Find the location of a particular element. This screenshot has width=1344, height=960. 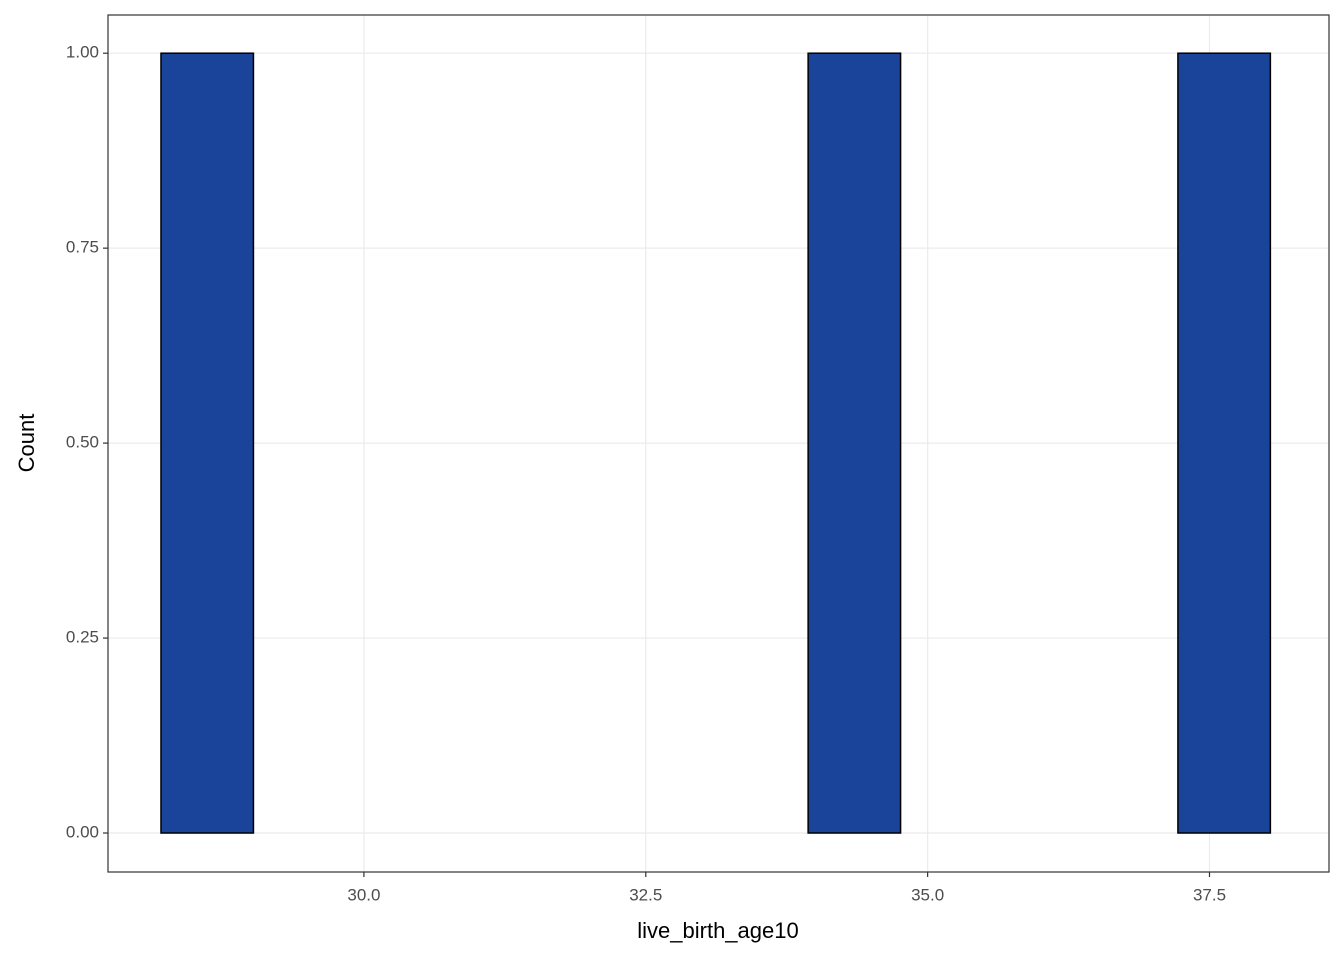

y-axis-title: Count is located at coordinates (26, 443).